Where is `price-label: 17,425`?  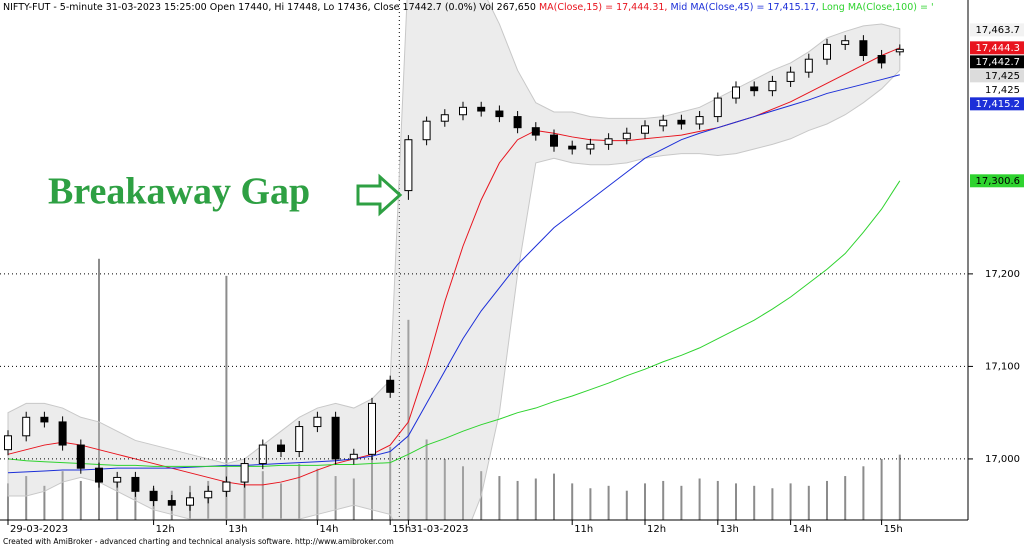
price-label: 17,425 is located at coordinates (1002, 90).